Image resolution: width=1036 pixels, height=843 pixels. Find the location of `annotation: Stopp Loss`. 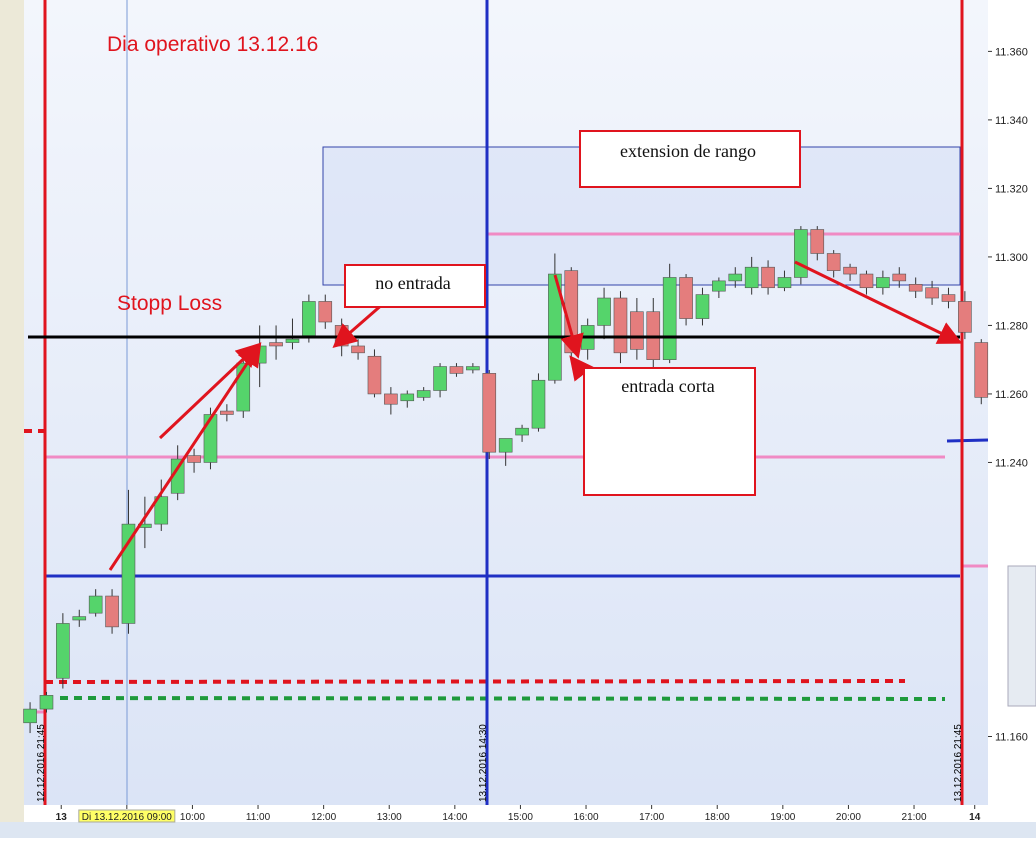

annotation: Stopp Loss is located at coordinates (169, 303).